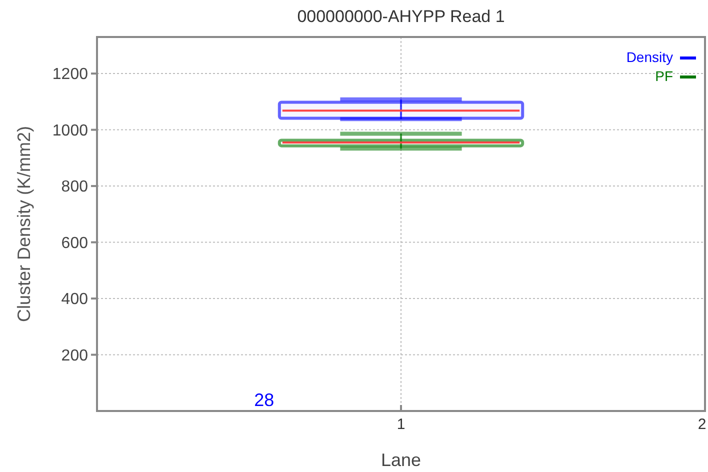 The height and width of the screenshot is (472, 708). Describe the element at coordinates (702, 424) in the screenshot. I see `x-tick-label: 2` at that location.